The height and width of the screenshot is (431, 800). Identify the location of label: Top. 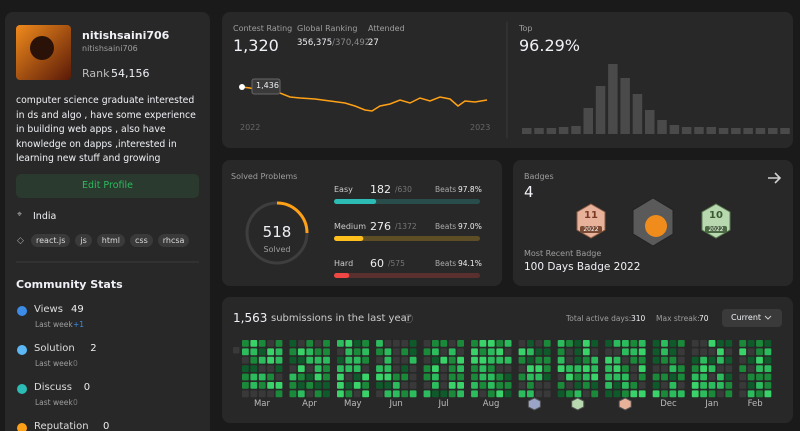
(526, 28).